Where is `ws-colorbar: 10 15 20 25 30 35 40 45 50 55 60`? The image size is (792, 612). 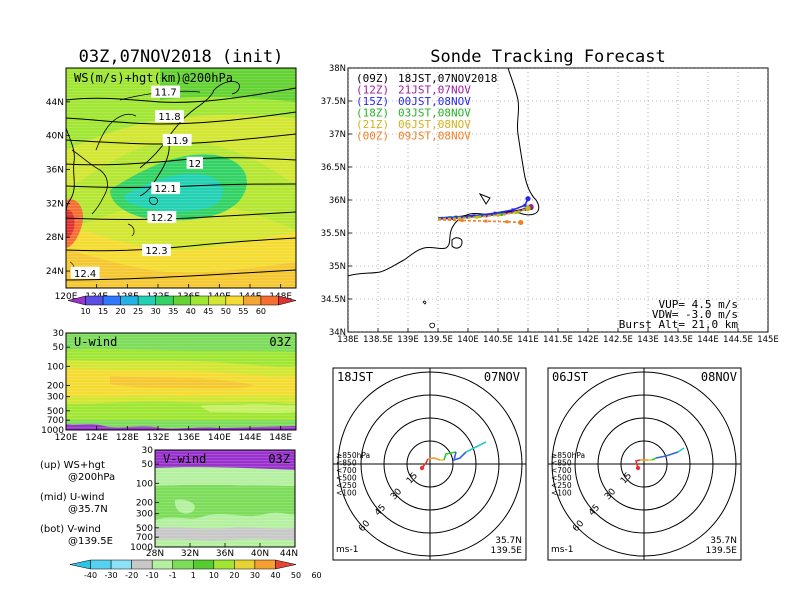 ws-colorbar: 10 15 20 25 30 35 40 45 50 55 60 is located at coordinates (182, 305).